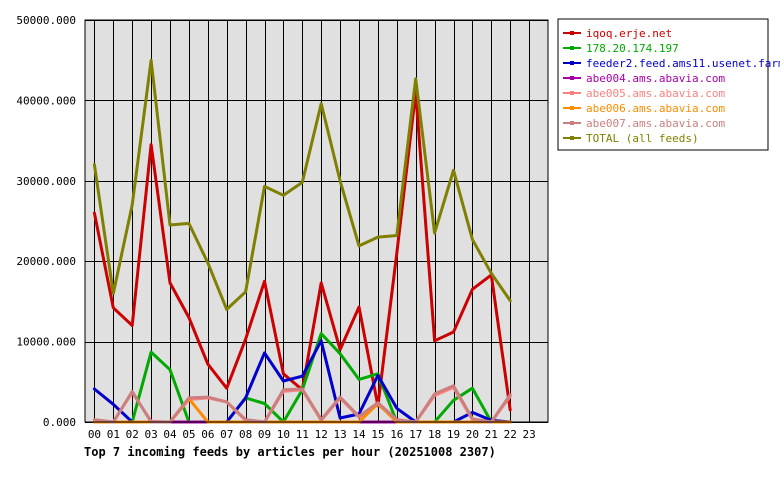 The width and height of the screenshot is (780, 480). I want to click on legend-box, so click(663, 84).